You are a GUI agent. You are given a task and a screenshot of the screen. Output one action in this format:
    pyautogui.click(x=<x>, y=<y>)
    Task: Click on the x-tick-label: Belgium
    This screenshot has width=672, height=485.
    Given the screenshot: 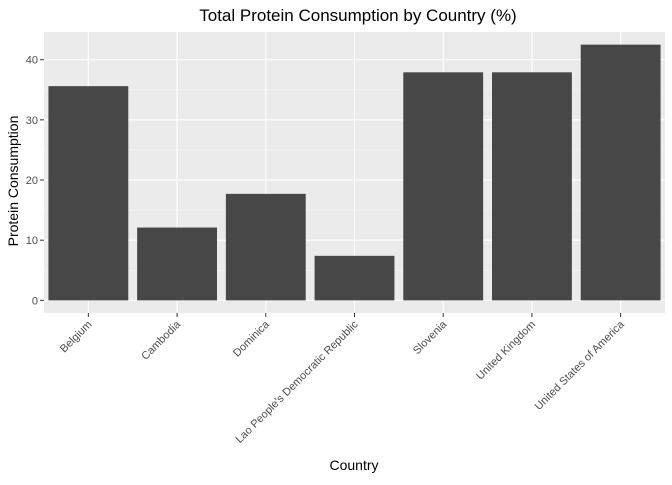 What is the action you would take?
    pyautogui.click(x=76, y=337)
    